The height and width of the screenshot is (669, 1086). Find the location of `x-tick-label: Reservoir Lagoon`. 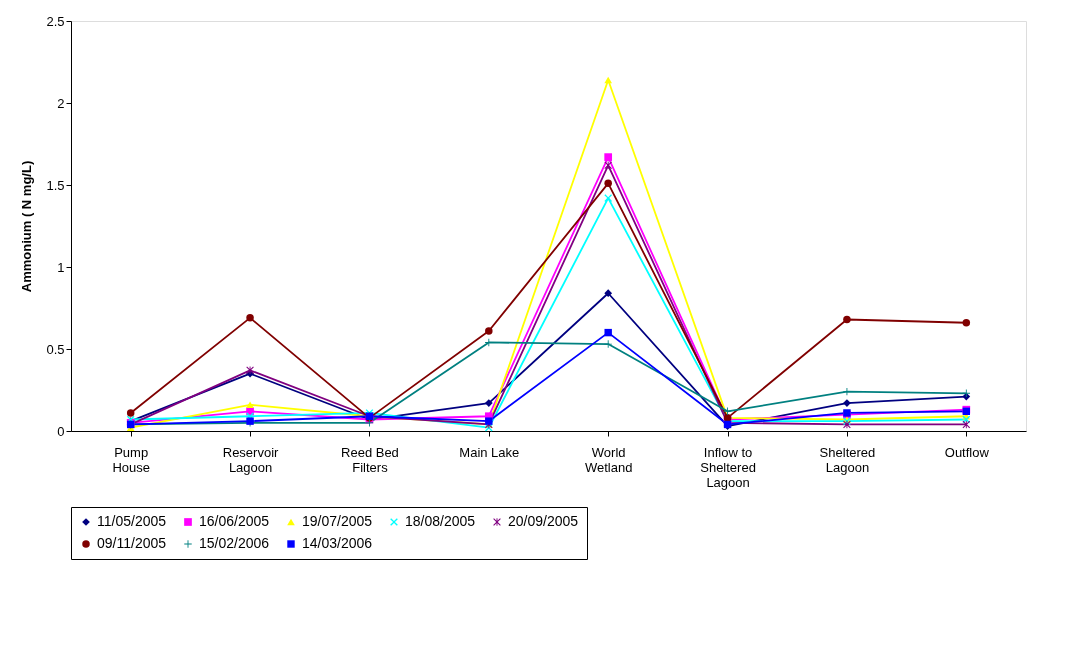

x-tick-label: Reservoir Lagoon is located at coordinates (251, 459).